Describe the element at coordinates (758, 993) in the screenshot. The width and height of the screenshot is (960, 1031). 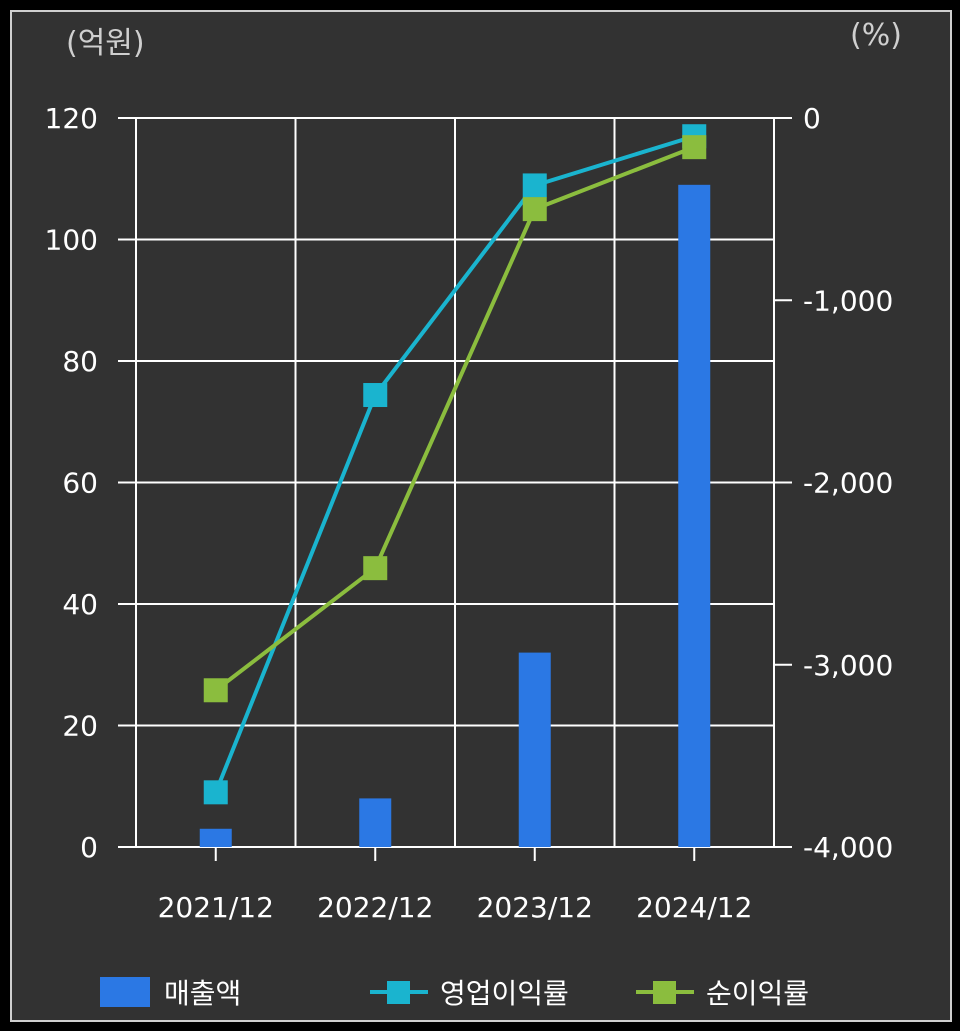
I see `legend-label-net-margin: 순이익률` at that location.